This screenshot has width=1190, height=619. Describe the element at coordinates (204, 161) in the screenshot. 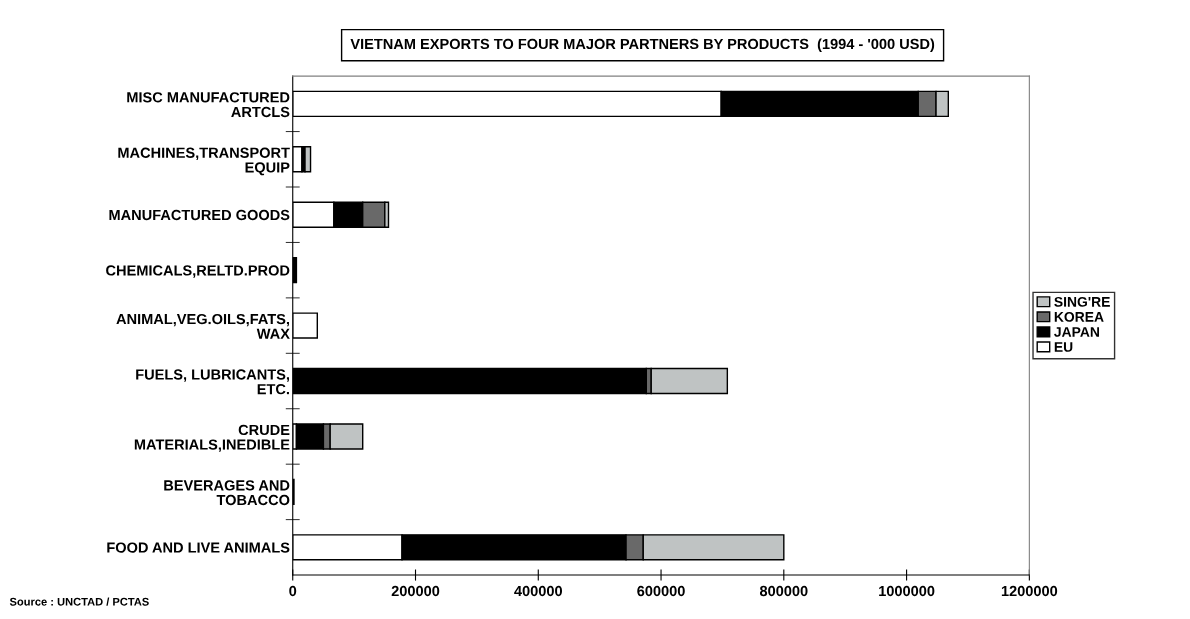

I see `y-tick-label: MACHINES,TRANSPORT EQUIP` at that location.